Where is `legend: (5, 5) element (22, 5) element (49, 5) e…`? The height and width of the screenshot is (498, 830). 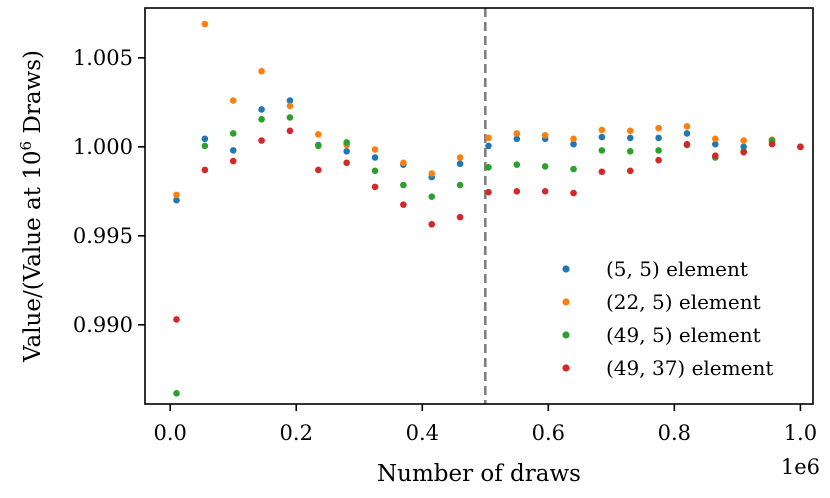 legend: (5, 5) element (22, 5) element (49, 5) e… is located at coordinates (667, 318).